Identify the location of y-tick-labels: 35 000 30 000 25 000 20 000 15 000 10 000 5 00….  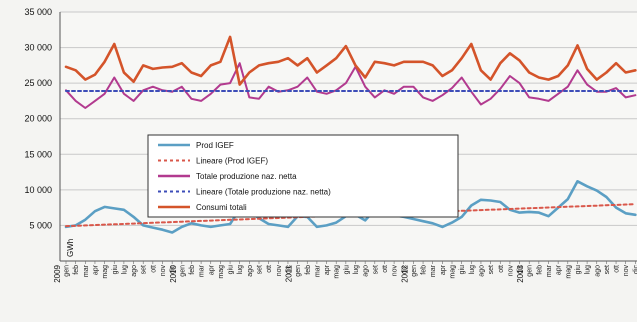
(38, 118).